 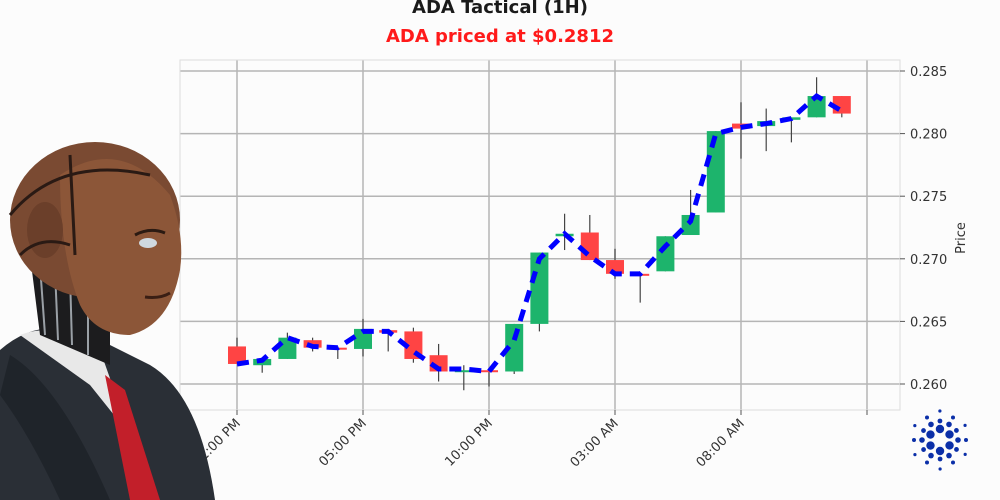 What do you see at coordinates (928, 260) in the screenshot?
I see `y-tick-label: 0.270` at bounding box center [928, 260].